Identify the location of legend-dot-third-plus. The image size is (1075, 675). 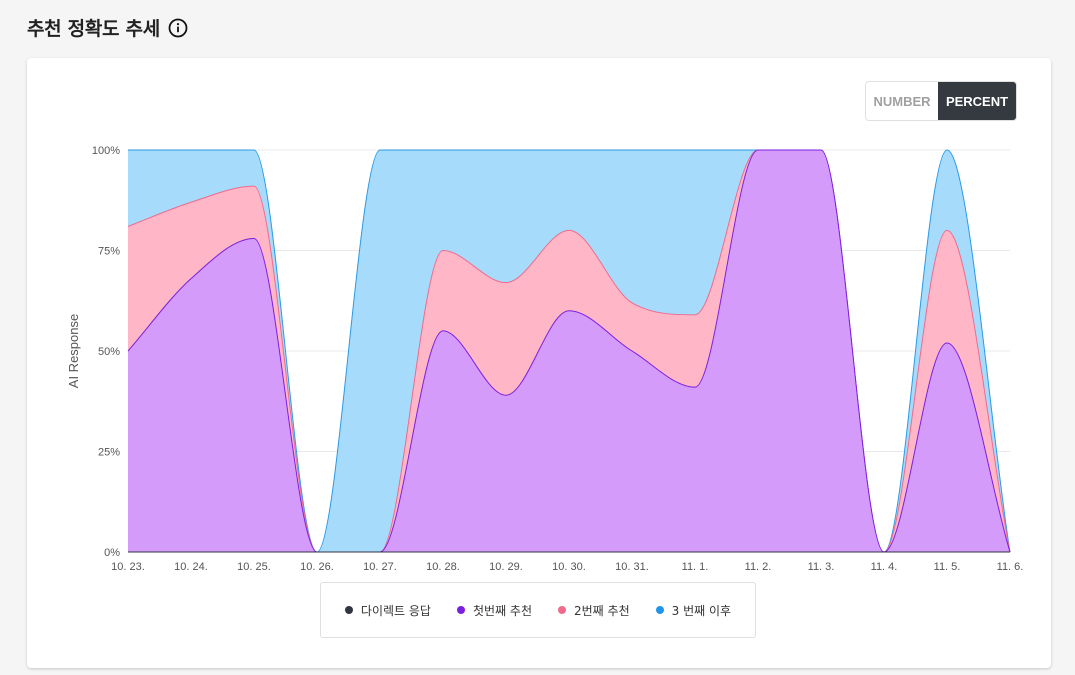
(659, 610).